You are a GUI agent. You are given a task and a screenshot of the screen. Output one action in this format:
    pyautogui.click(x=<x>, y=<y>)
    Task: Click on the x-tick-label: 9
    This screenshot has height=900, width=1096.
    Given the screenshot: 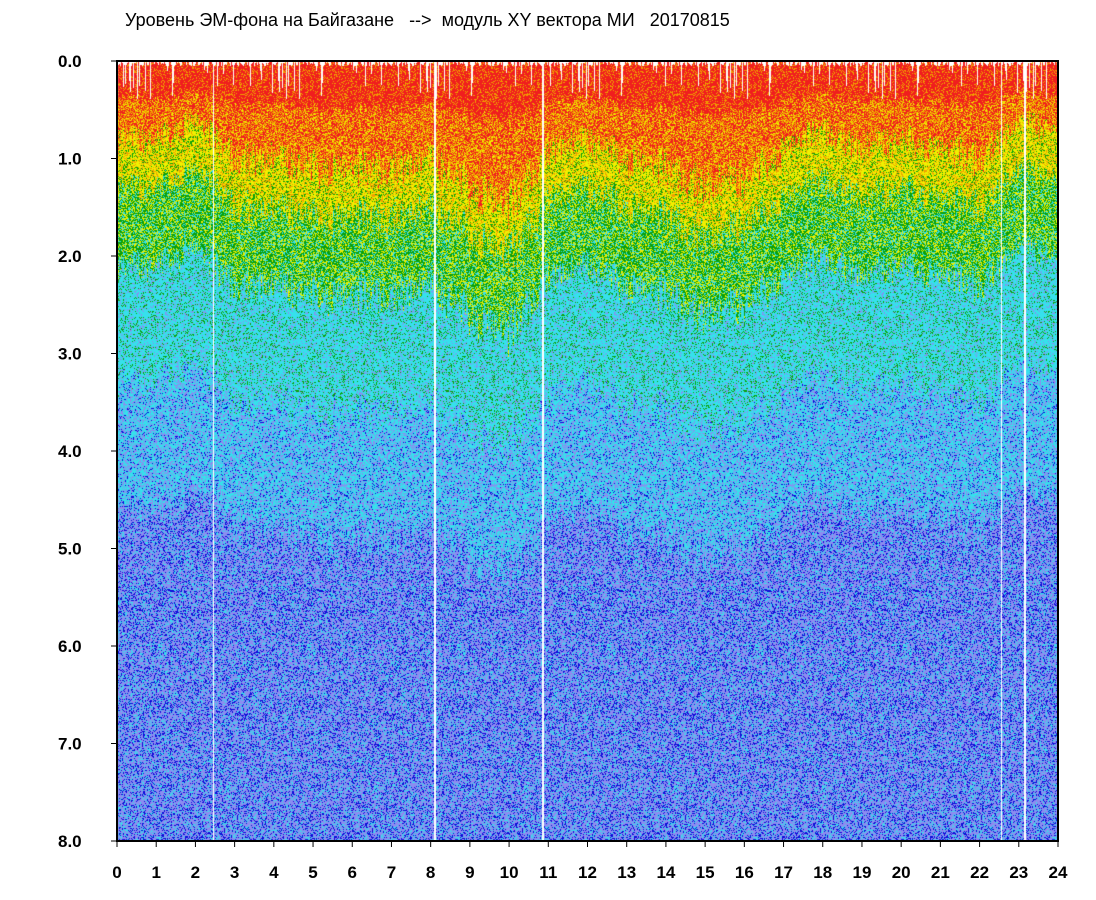 What is the action you would take?
    pyautogui.click(x=469, y=872)
    